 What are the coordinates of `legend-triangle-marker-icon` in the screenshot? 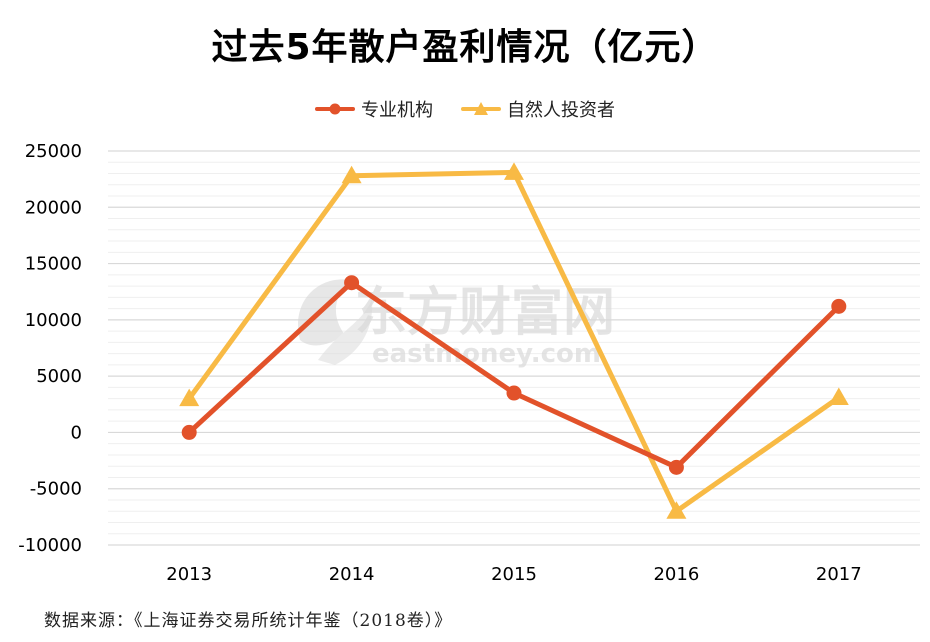 It's located at (481, 109).